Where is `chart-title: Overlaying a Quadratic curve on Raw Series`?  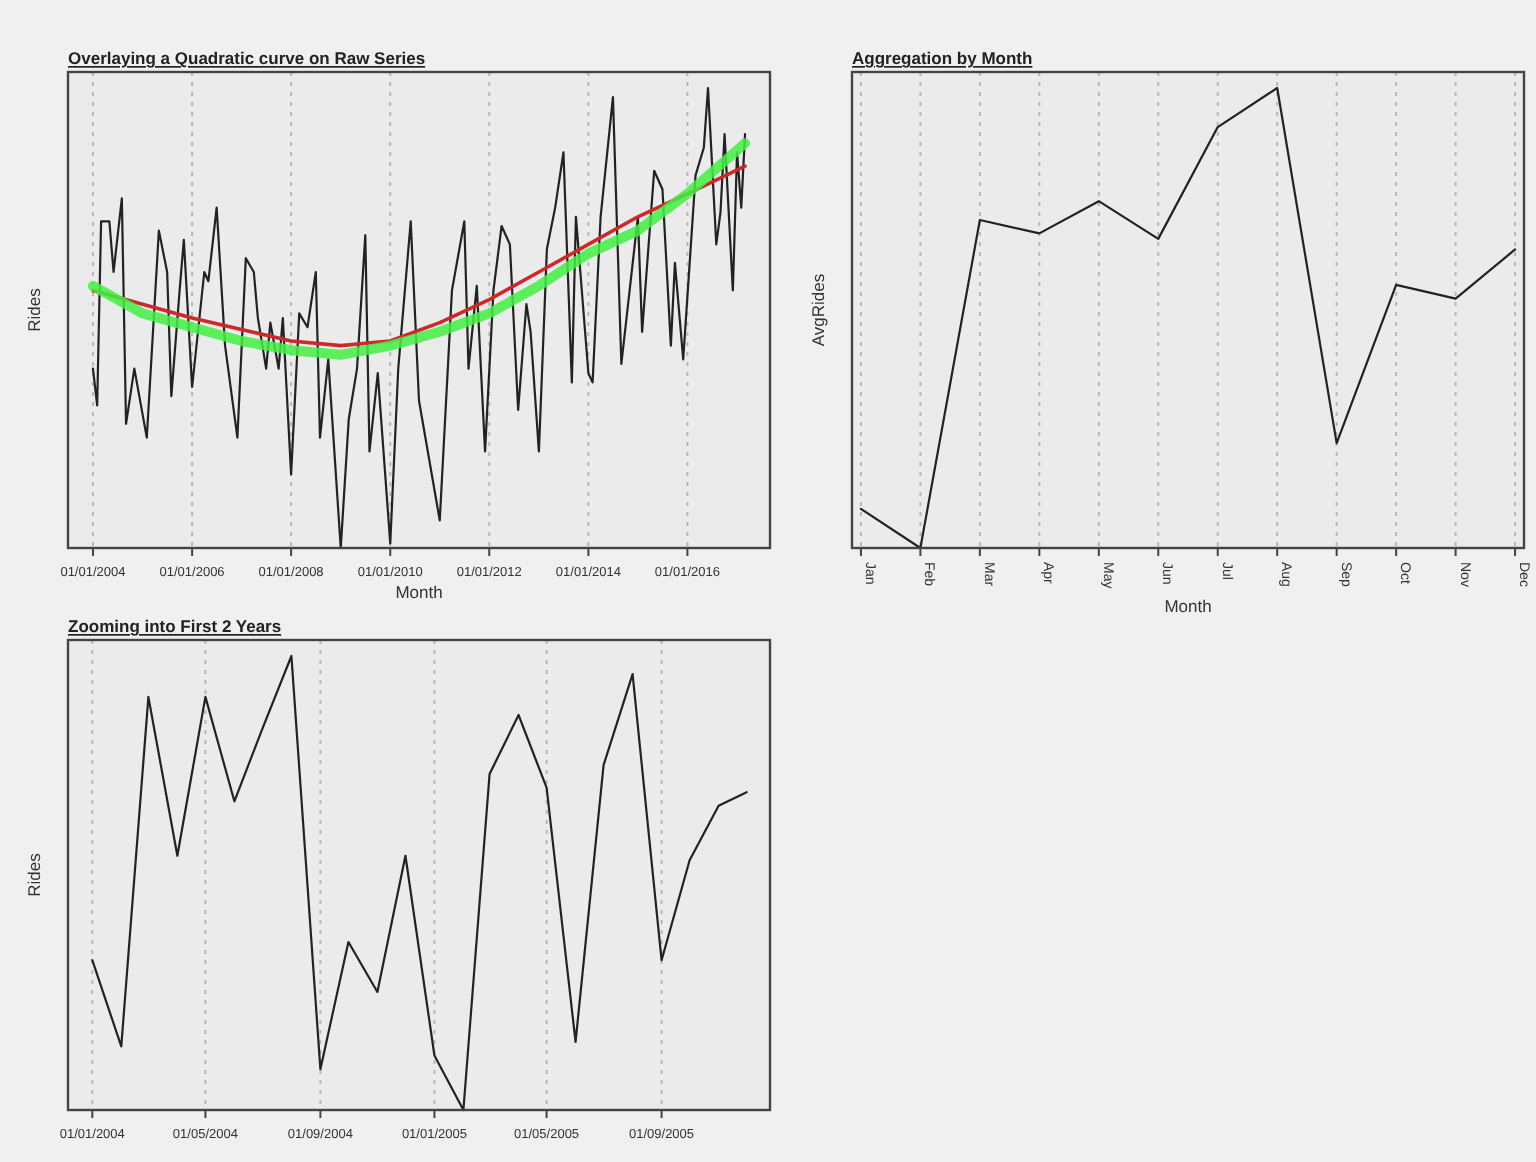 chart-title: Overlaying a Quadratic curve on Raw Series is located at coordinates (247, 58).